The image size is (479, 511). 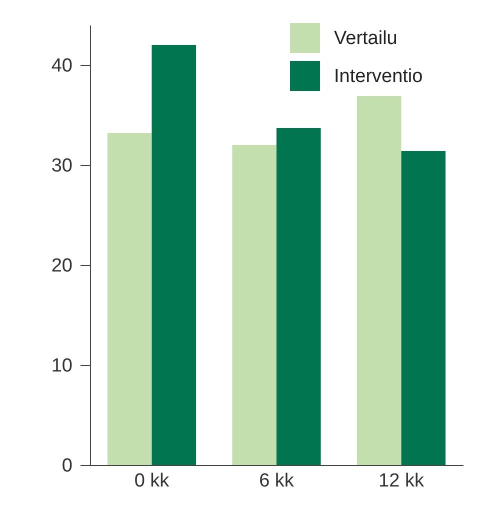 What do you see at coordinates (61, 266) in the screenshot?
I see `y-tick-label: 20` at bounding box center [61, 266].